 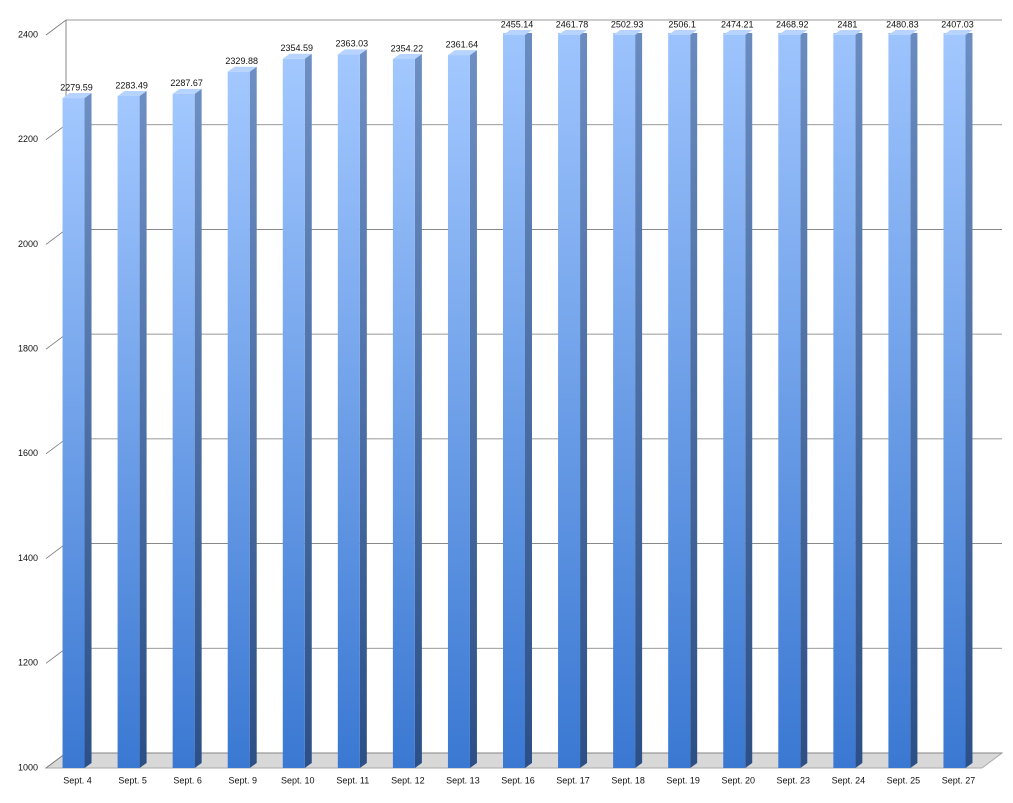 I want to click on x-tick-label: Sept. 12, so click(x=408, y=780).